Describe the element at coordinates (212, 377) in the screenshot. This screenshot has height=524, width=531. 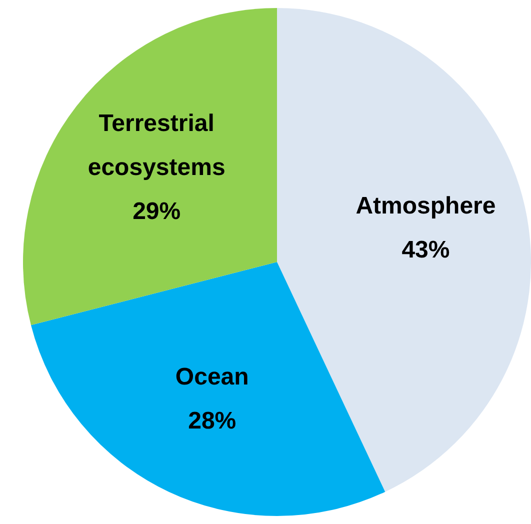
I see `slice-label: Ocean` at that location.